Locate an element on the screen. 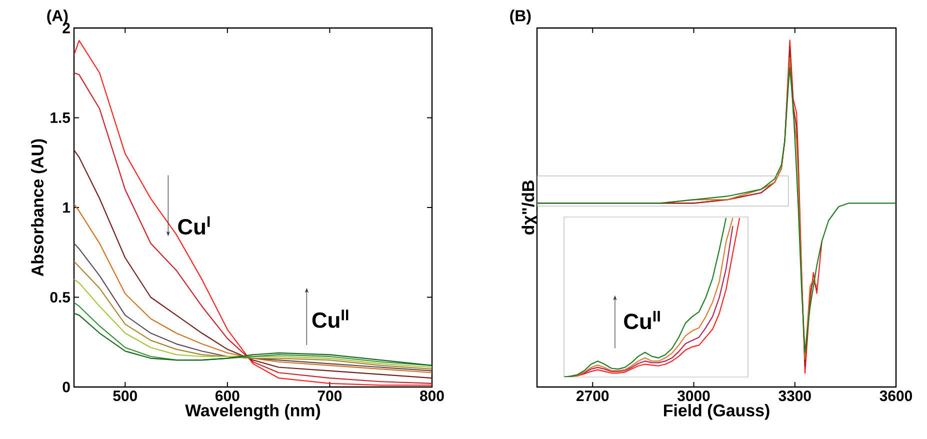 The width and height of the screenshot is (927, 439). x-tick-label: 3600 is located at coordinates (896, 396).